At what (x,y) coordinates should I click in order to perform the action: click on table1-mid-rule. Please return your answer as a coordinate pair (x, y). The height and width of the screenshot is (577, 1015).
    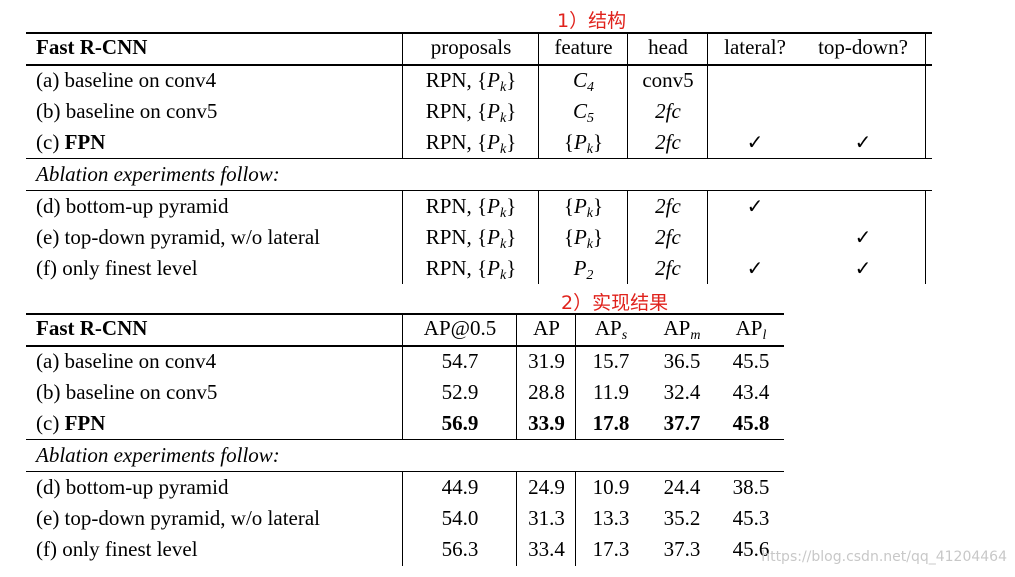
    Looking at the image, I should click on (479, 159).